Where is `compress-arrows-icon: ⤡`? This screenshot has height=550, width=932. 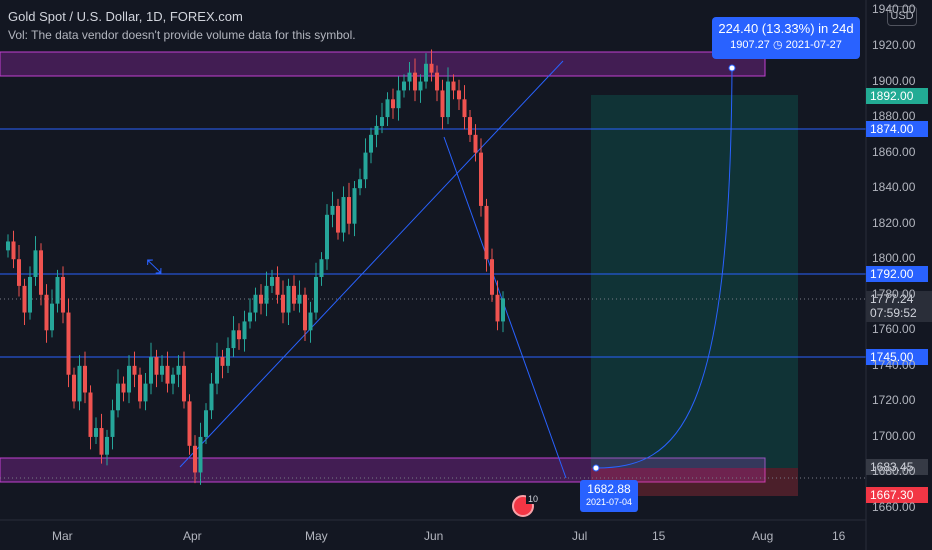
compress-arrows-icon: ⤡ is located at coordinates (154, 267).